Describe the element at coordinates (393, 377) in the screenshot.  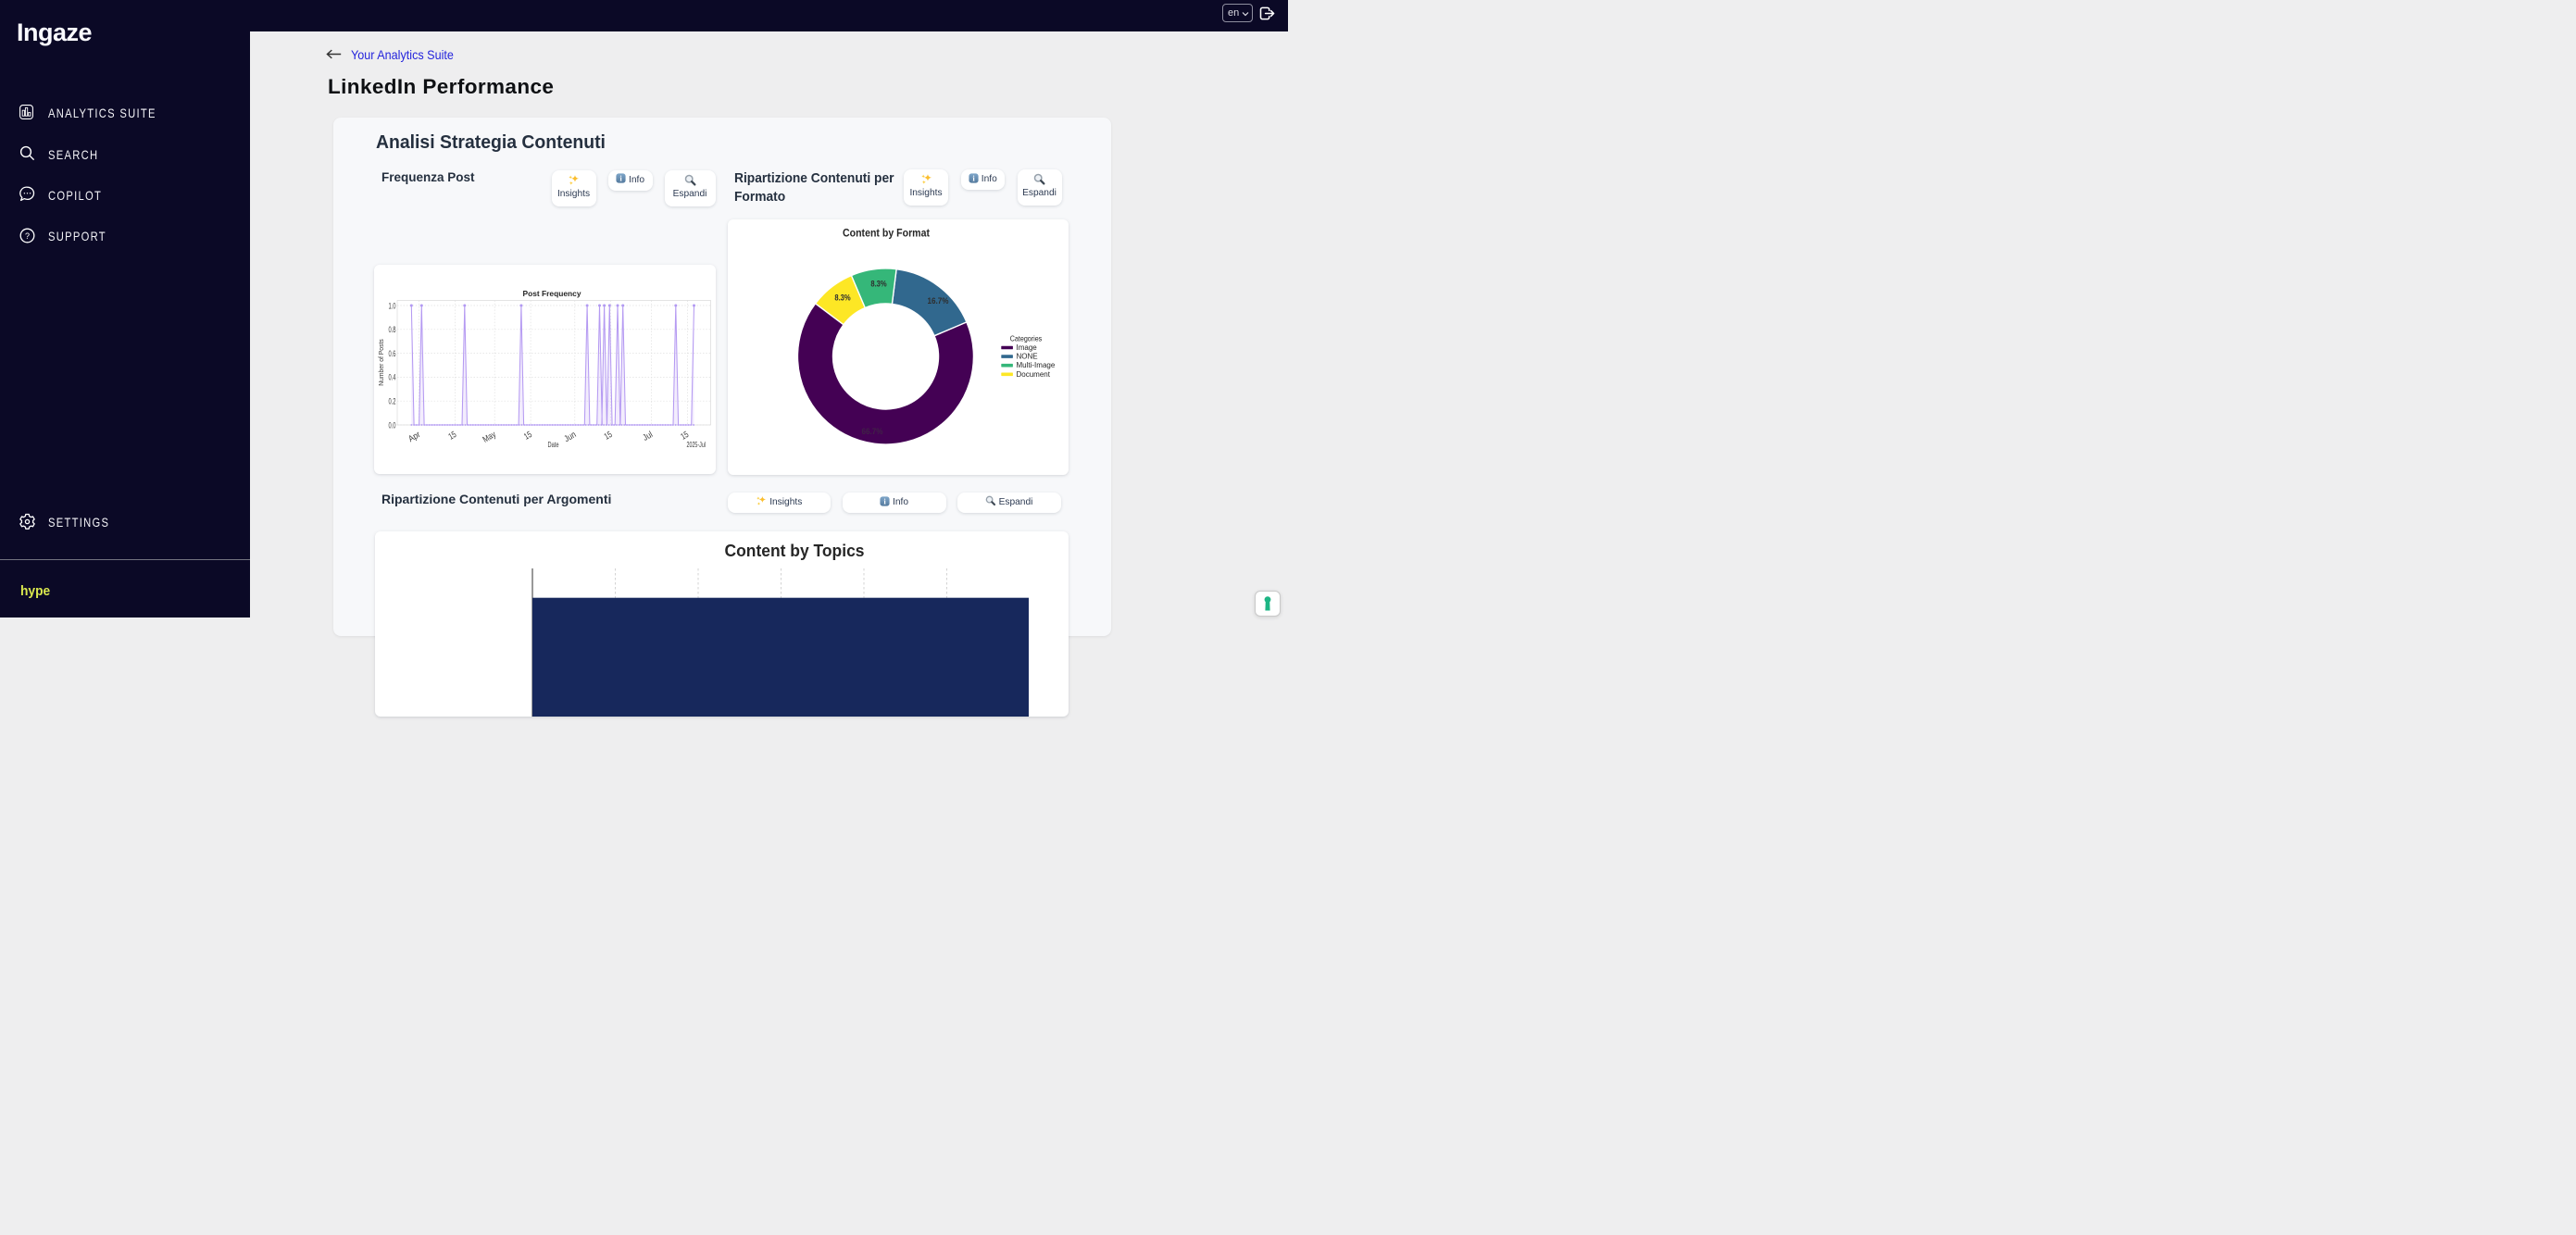
I see `svg-text: 0.4` at that location.